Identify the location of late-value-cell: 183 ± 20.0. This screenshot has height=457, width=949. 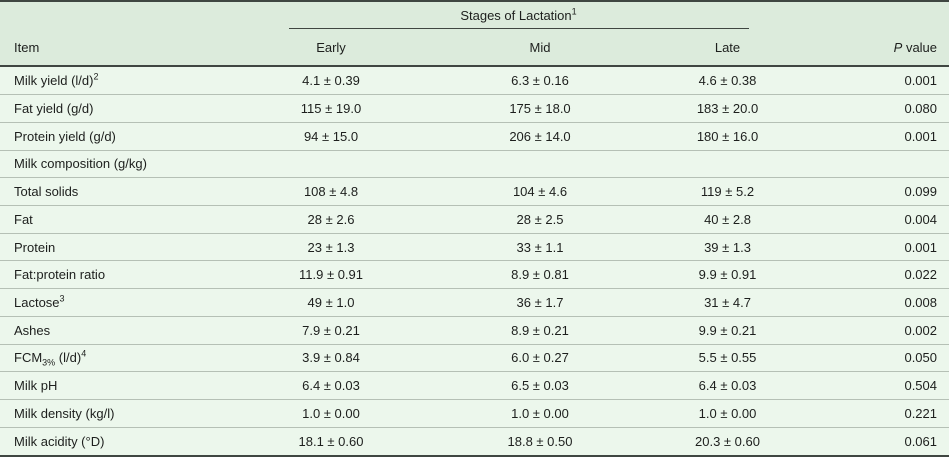
(728, 108).